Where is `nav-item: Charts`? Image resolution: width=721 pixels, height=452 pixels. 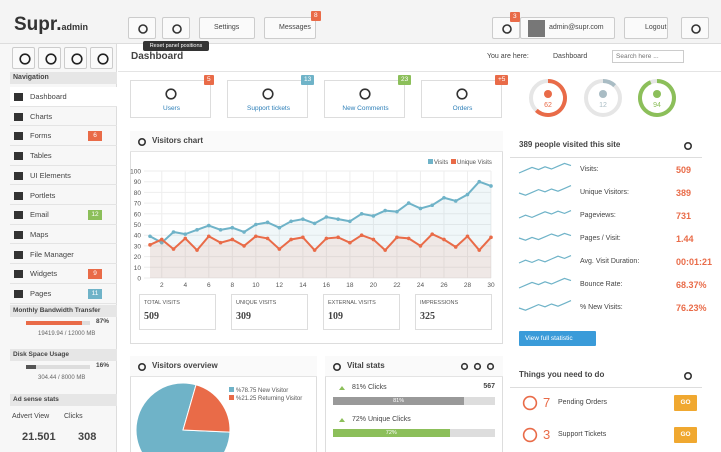
nav-item: Charts is located at coordinates (63, 117).